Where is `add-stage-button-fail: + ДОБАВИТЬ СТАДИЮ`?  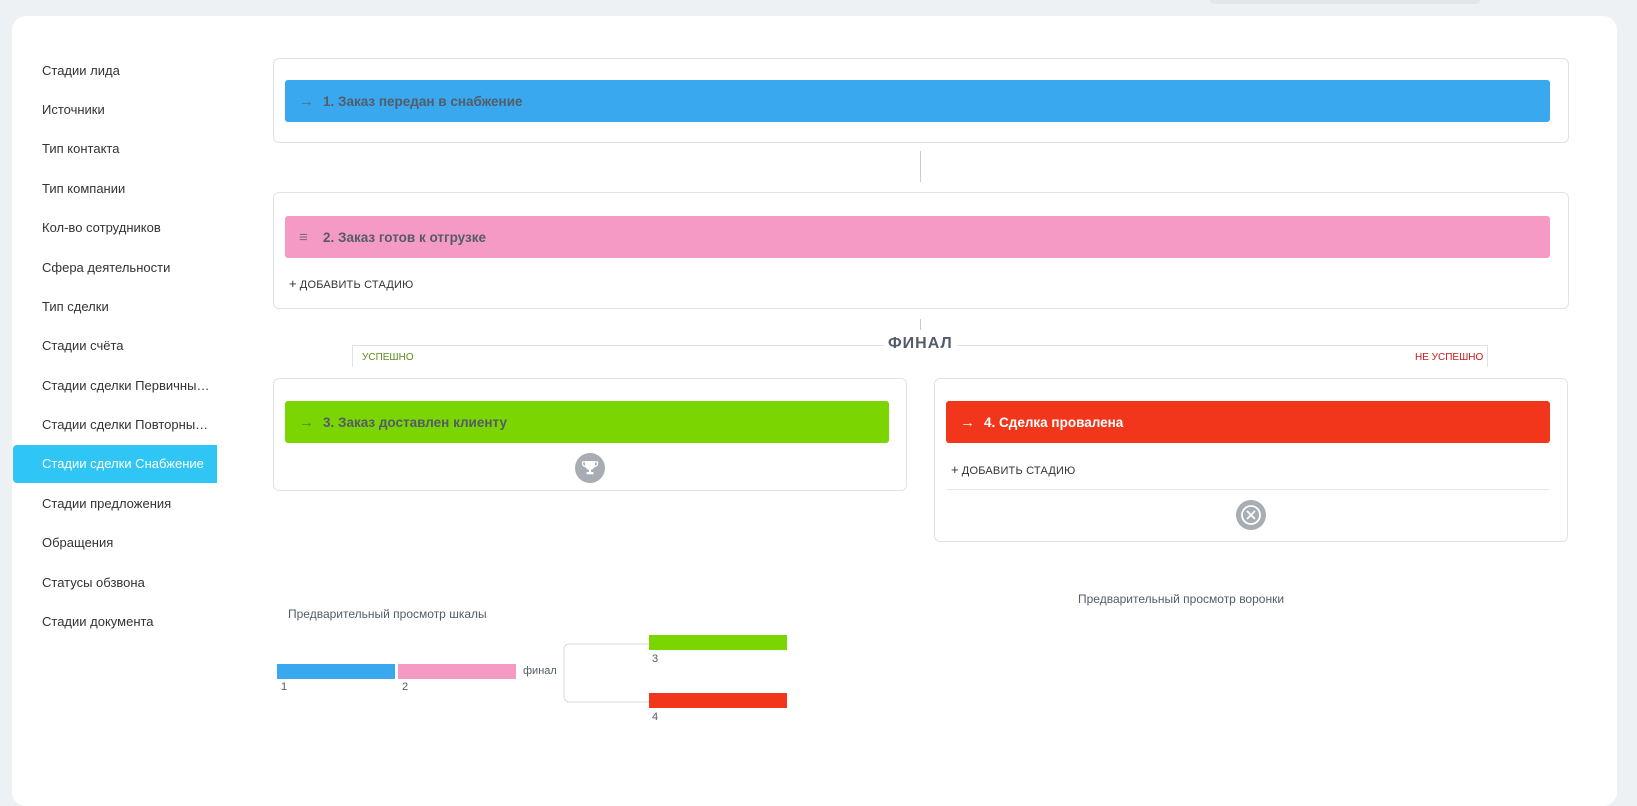
add-stage-button-fail: + ДОБАВИТЬ СТАДИЮ is located at coordinates (1013, 469).